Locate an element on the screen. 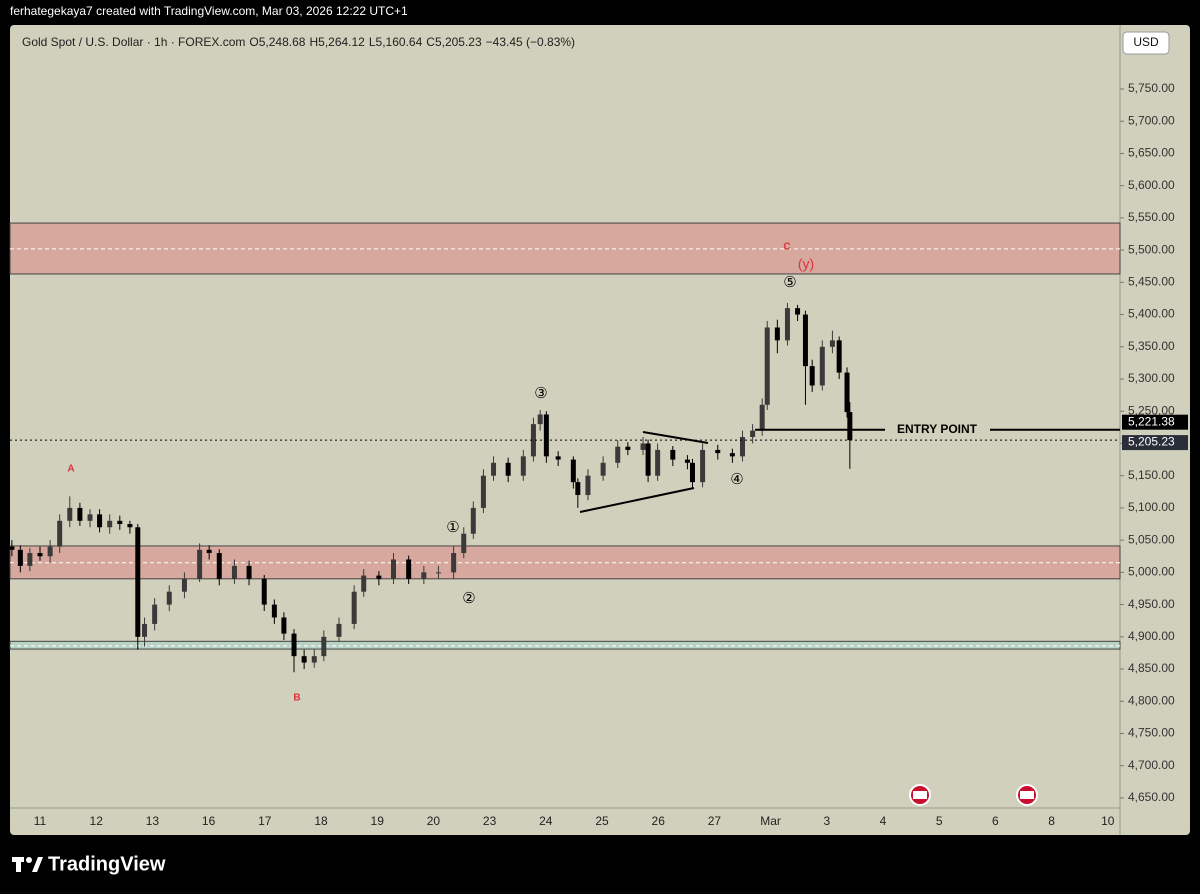 This screenshot has width=1200, height=894. wave-label: C is located at coordinates (786, 247).